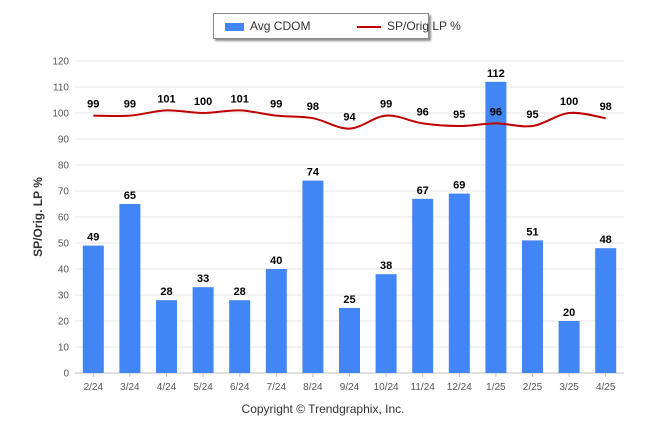 The width and height of the screenshot is (646, 439). Describe the element at coordinates (424, 26) in the screenshot. I see `legend-label-line: SP/Orig LP %` at that location.